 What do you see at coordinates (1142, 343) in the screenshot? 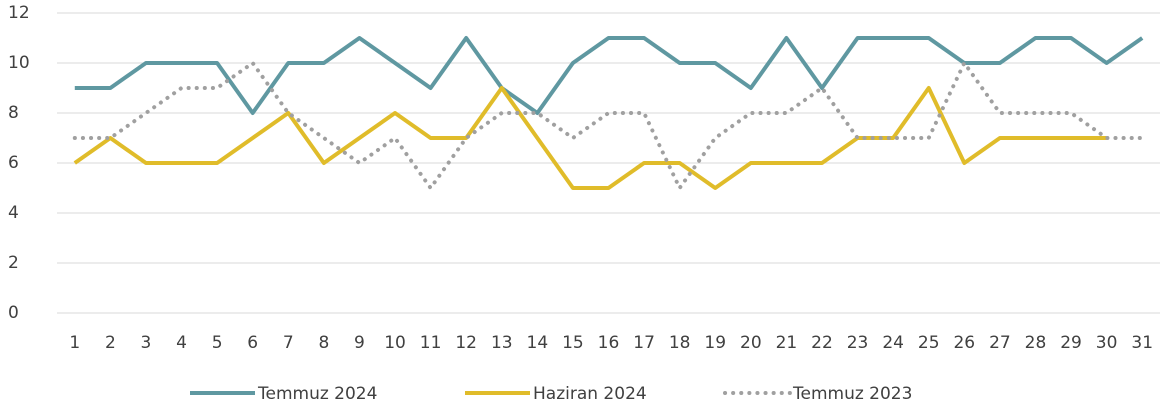
I see `x-tick-label: 31` at bounding box center [1142, 343].